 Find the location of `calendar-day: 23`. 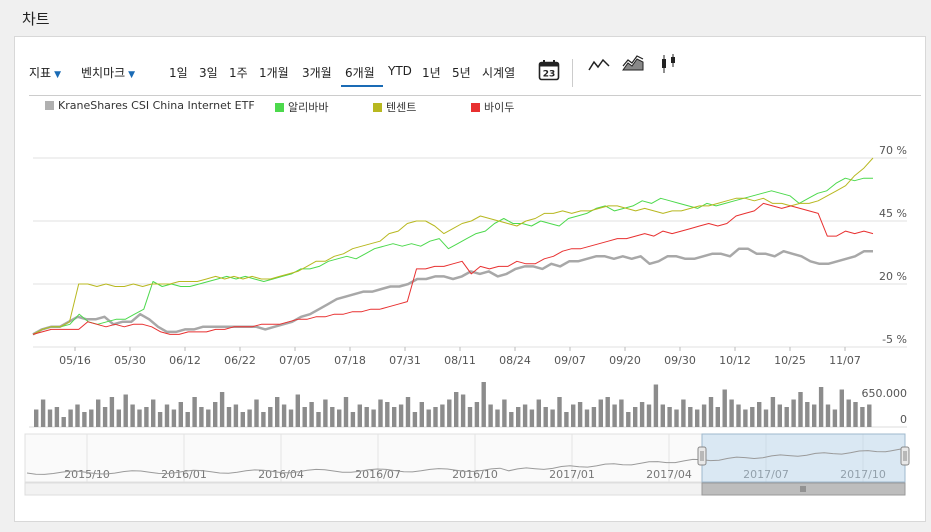

calendar-day: 23 is located at coordinates (549, 75).